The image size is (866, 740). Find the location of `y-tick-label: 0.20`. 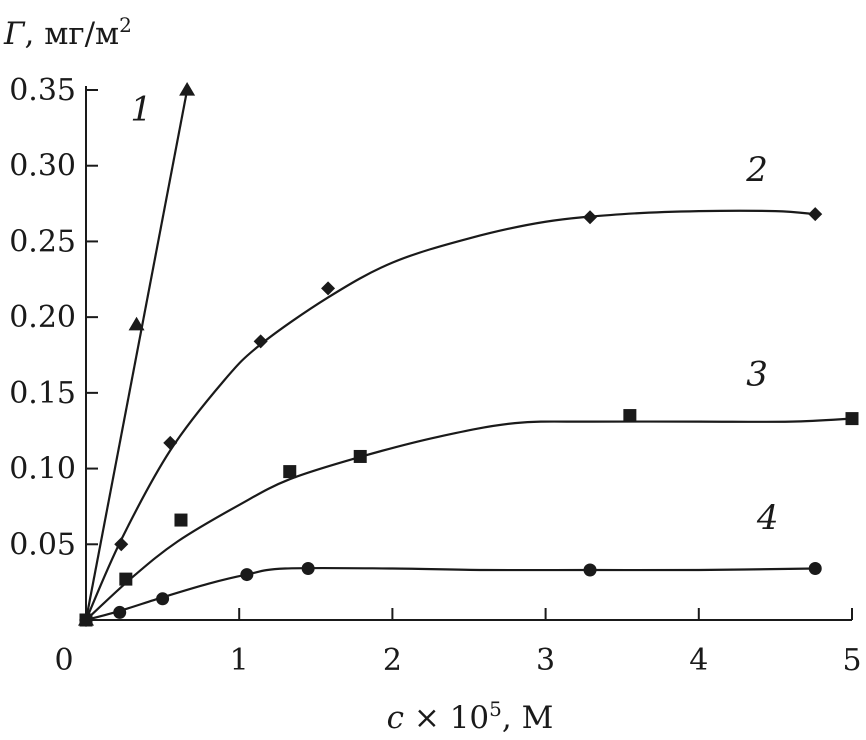

y-tick-label: 0.20 is located at coordinates (42, 317).